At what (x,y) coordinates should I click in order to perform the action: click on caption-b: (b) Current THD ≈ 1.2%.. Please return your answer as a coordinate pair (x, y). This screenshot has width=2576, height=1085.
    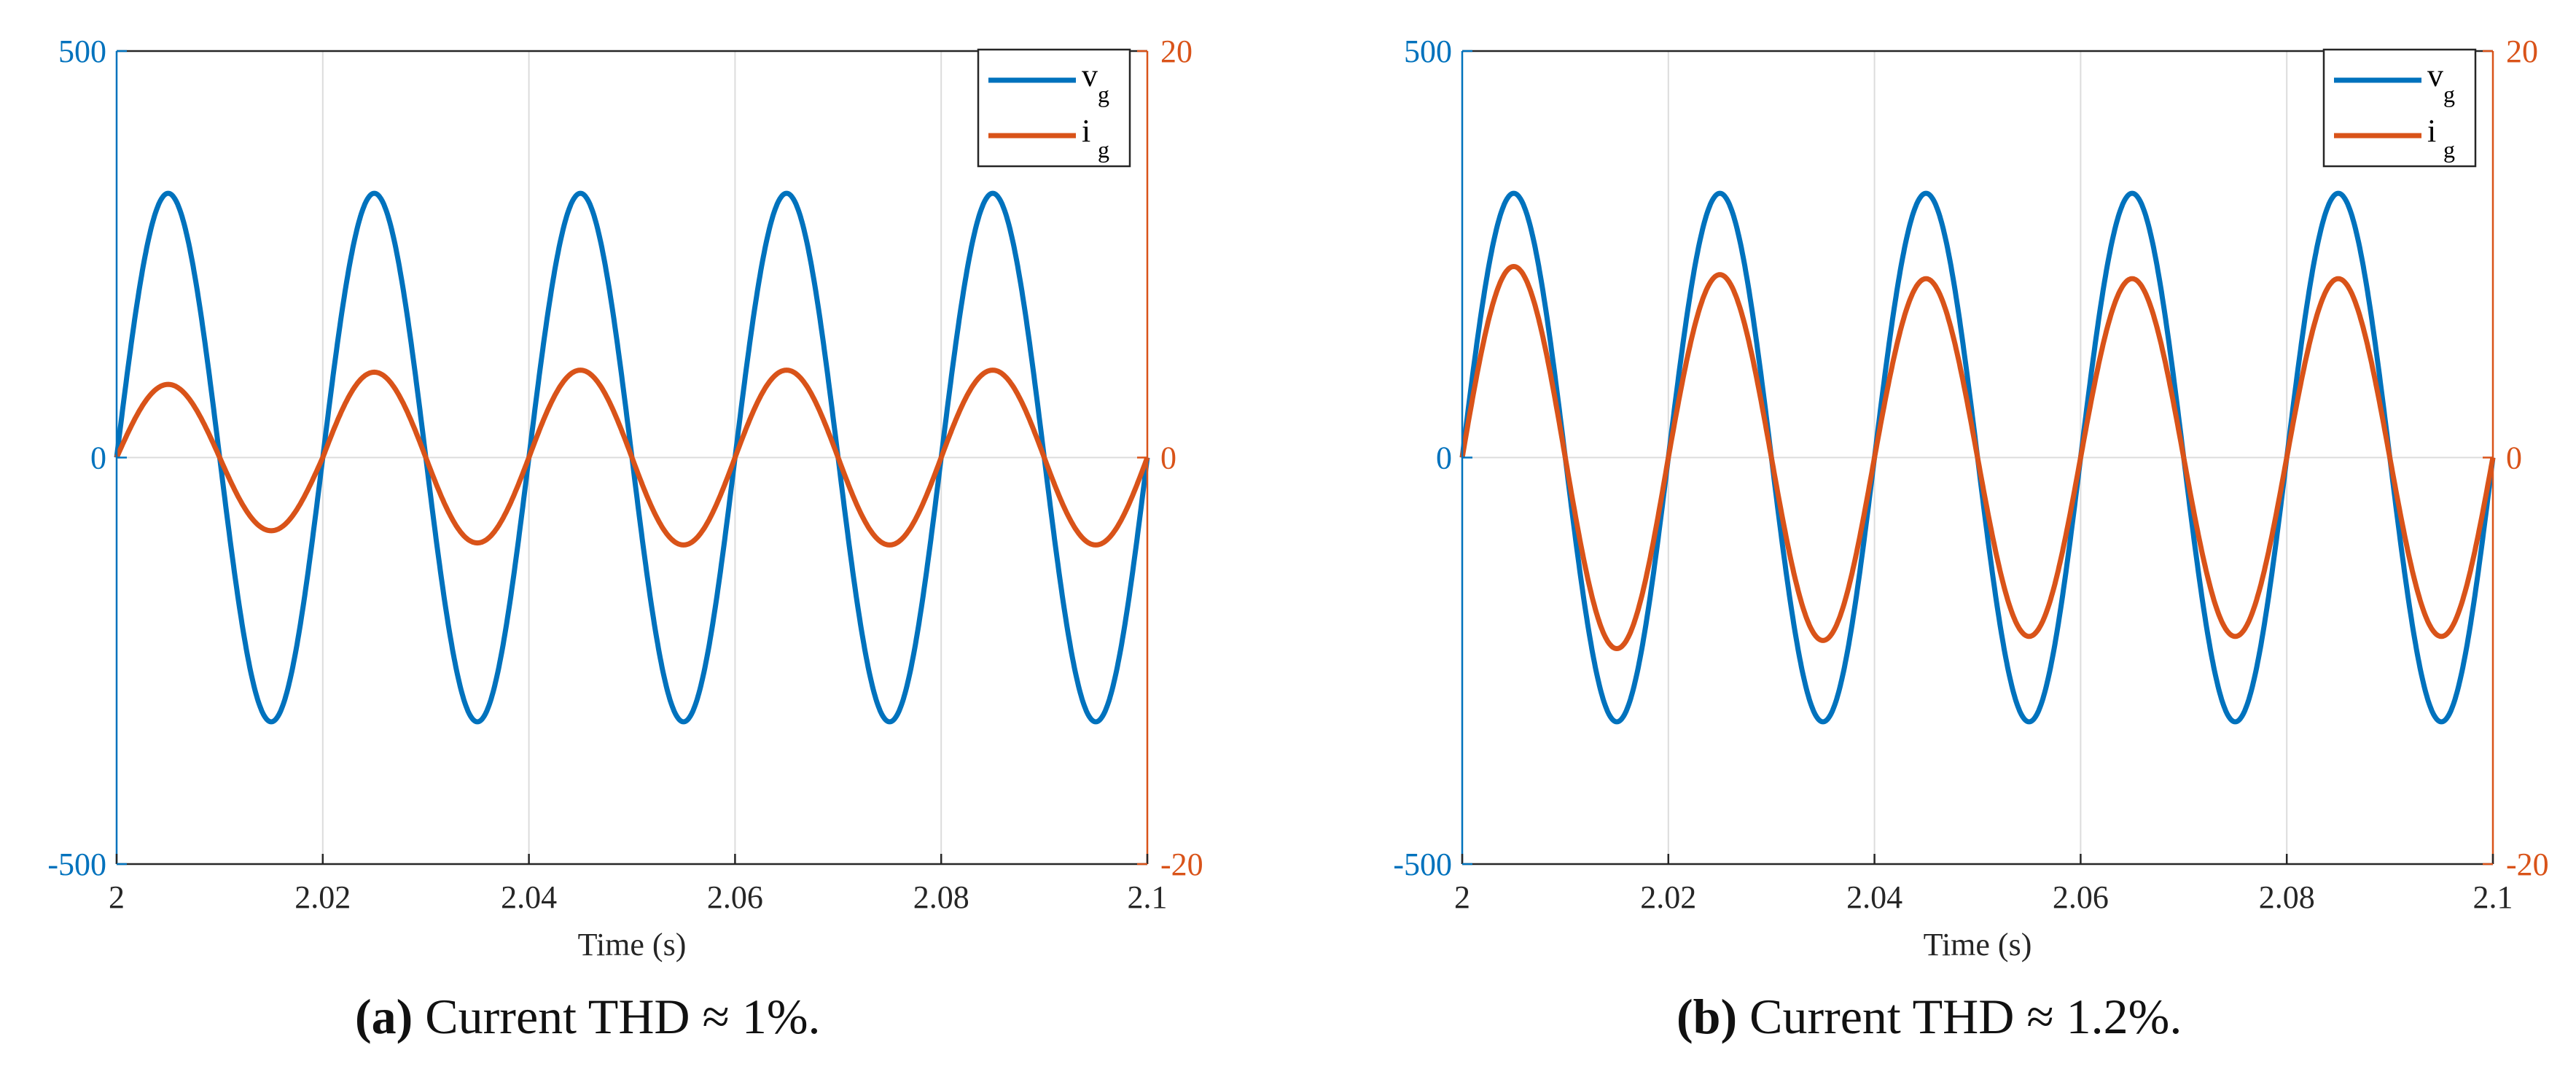
    Looking at the image, I should click on (1929, 1017).